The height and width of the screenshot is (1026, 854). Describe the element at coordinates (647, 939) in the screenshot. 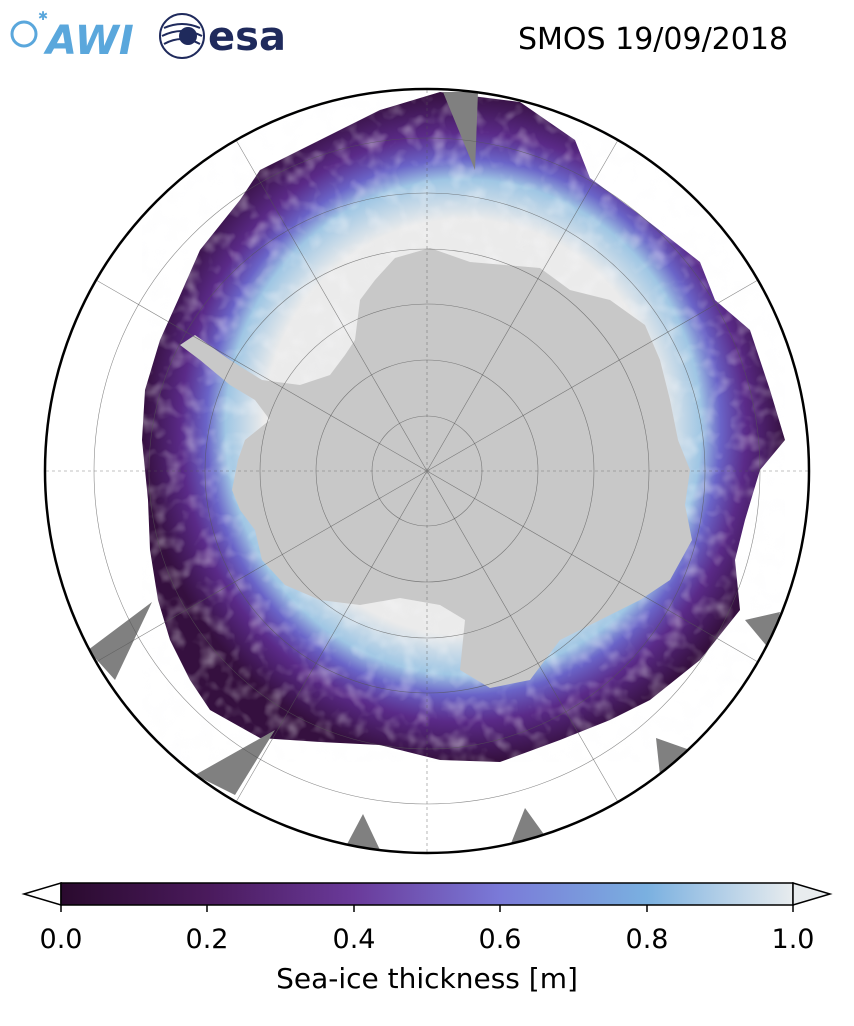

I see `colorbar-tick-label: 0.8` at that location.